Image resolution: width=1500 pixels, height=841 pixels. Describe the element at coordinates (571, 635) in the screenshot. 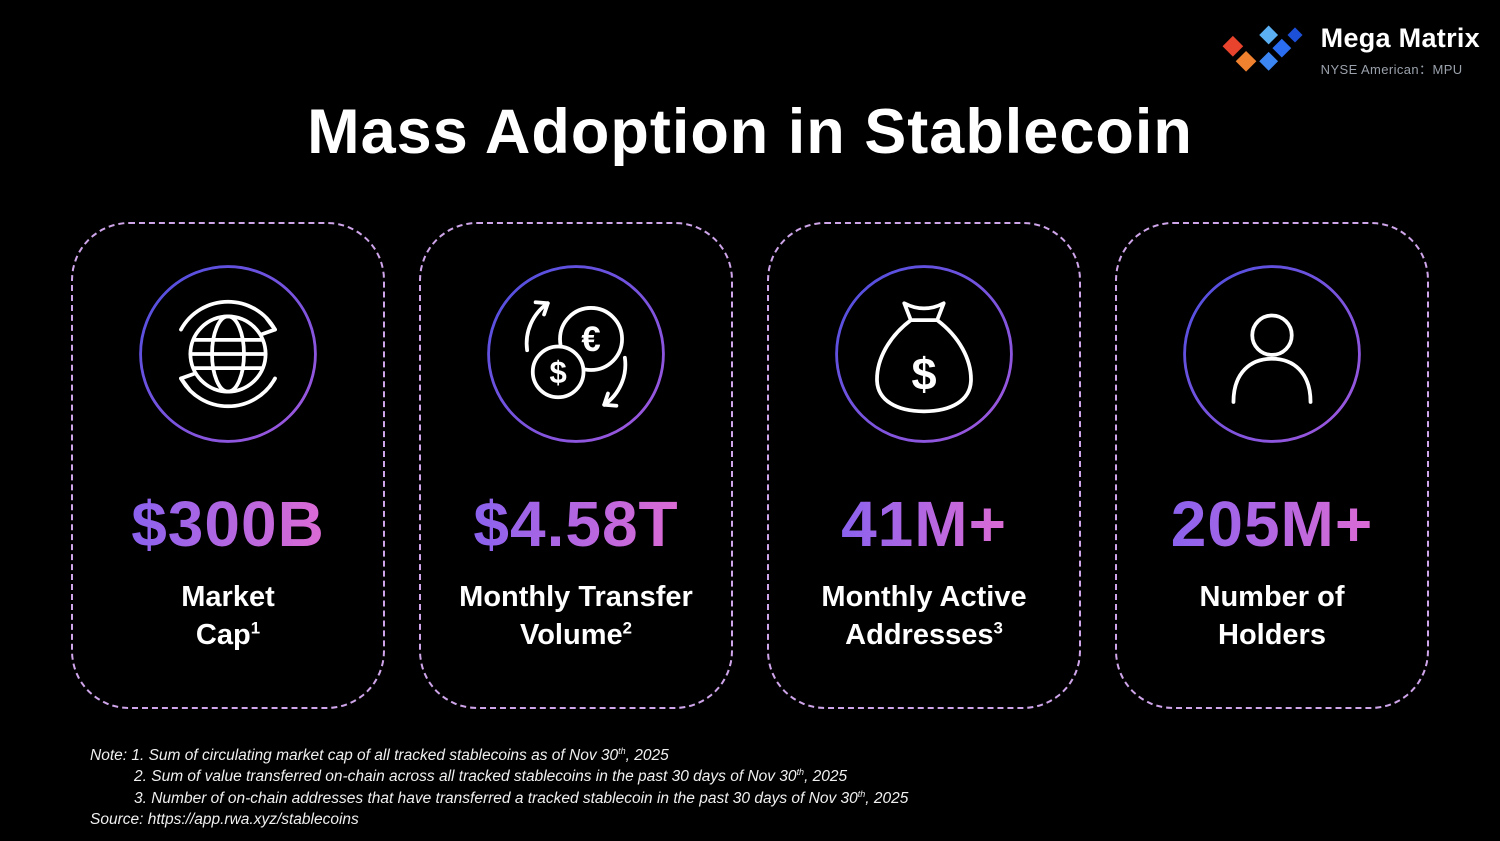

I see `stat-label-line2: Volume` at that location.